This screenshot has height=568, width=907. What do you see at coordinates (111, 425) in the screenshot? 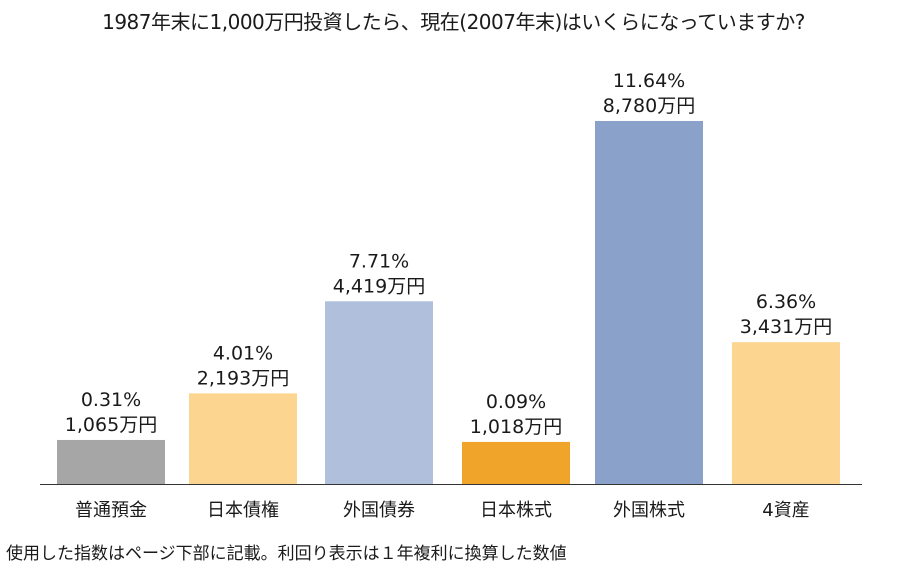
I see `value-label: 1,065万円` at bounding box center [111, 425].